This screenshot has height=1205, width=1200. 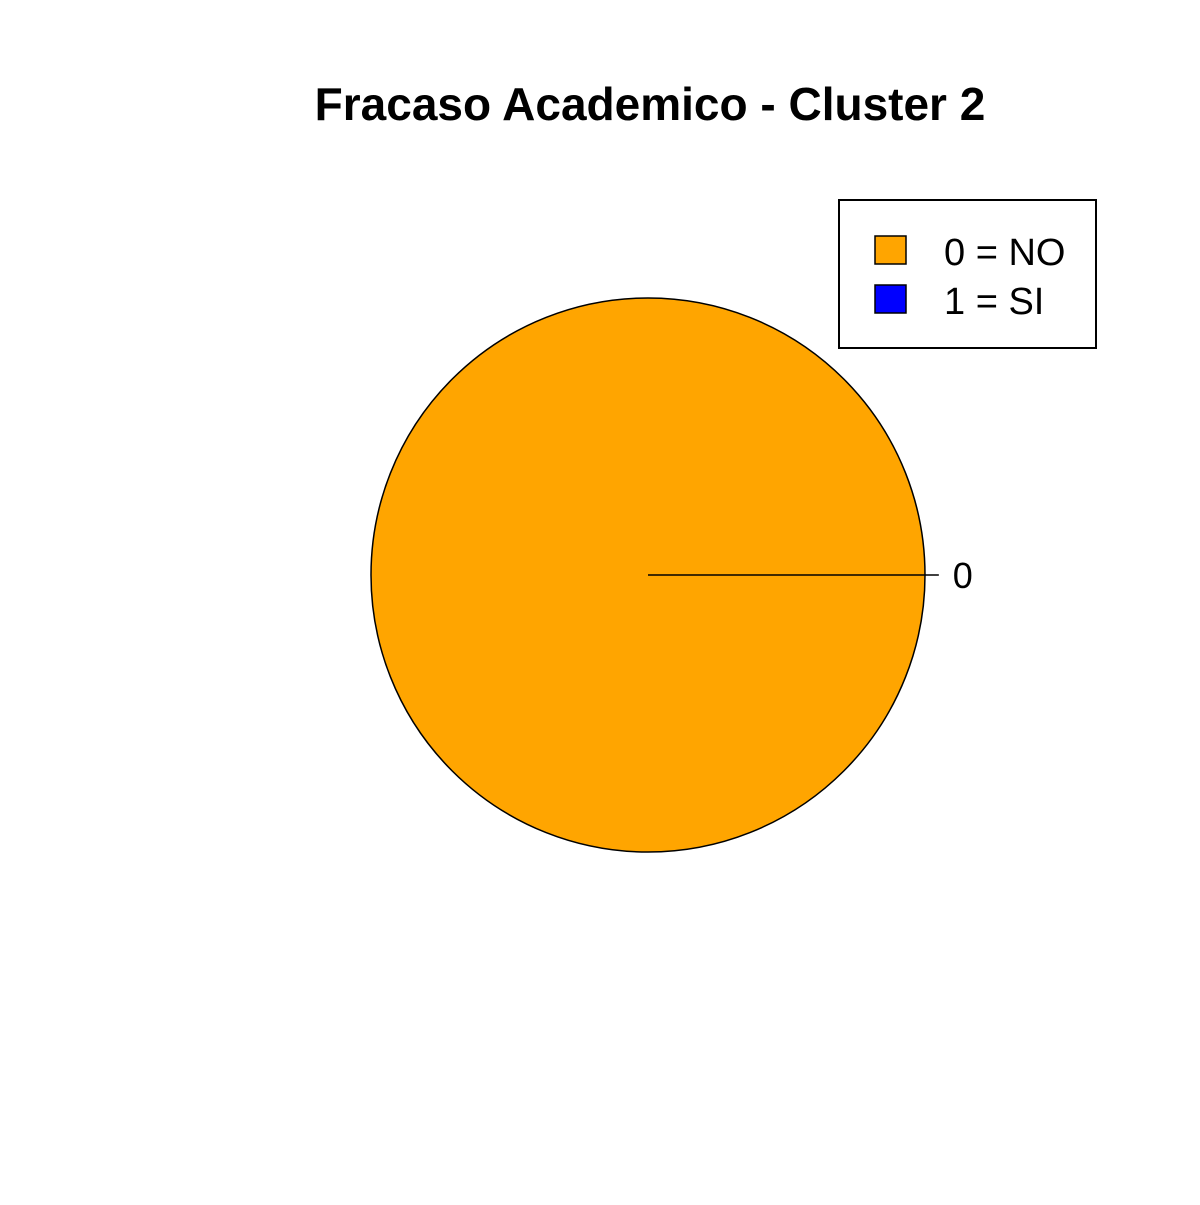 I want to click on legend-label: 1 = SI, so click(x=994, y=302).